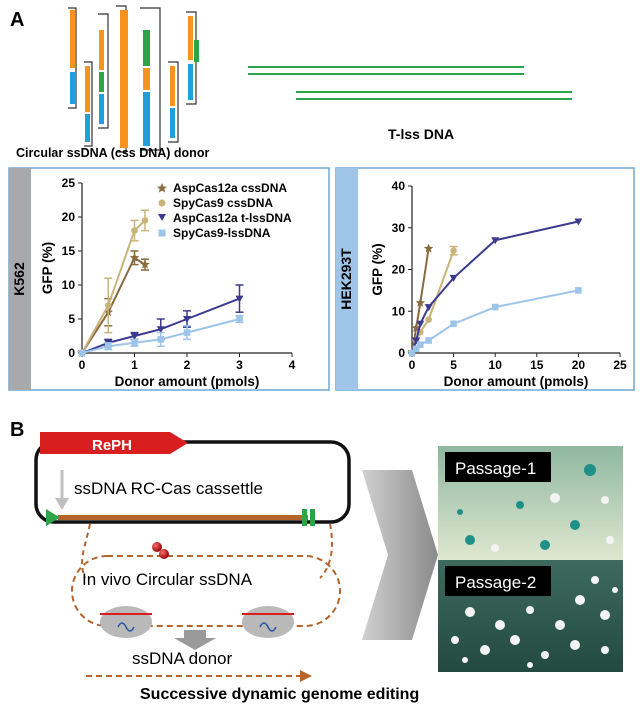  I want to click on tlss-dna-label: T-lss DNA, so click(421, 134).